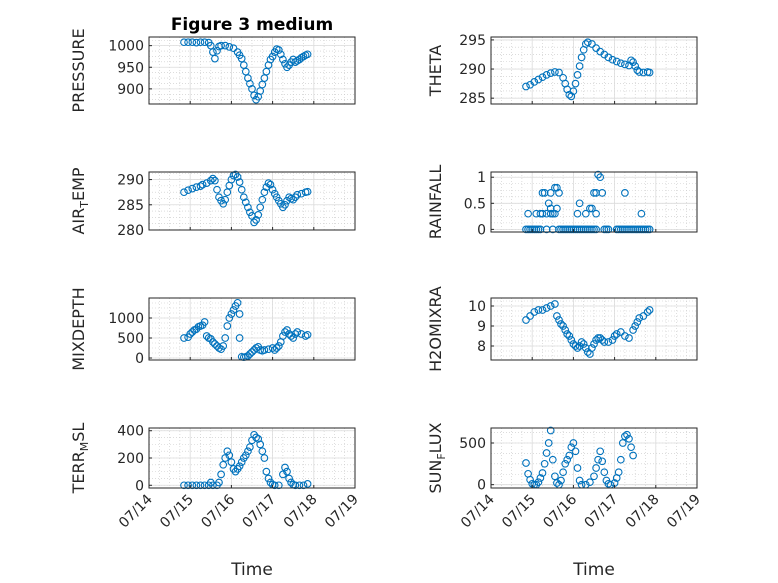  I want to click on y-axis-label-main: TERR, so click(78, 472).